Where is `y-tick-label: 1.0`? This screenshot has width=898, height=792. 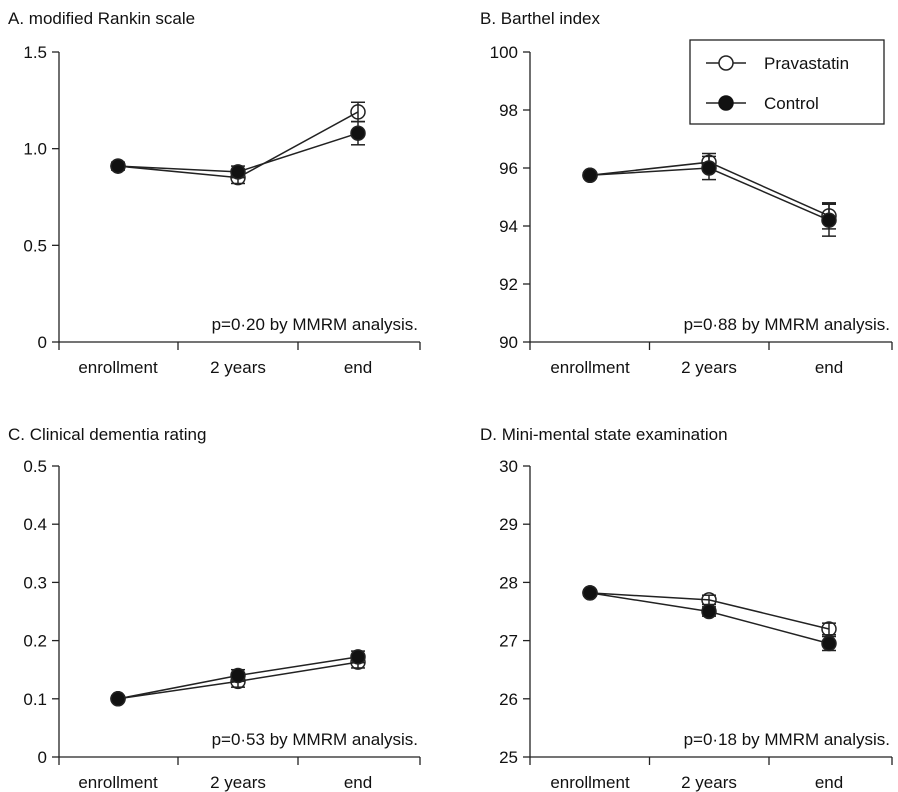
y-tick-label: 1.0 is located at coordinates (35, 149).